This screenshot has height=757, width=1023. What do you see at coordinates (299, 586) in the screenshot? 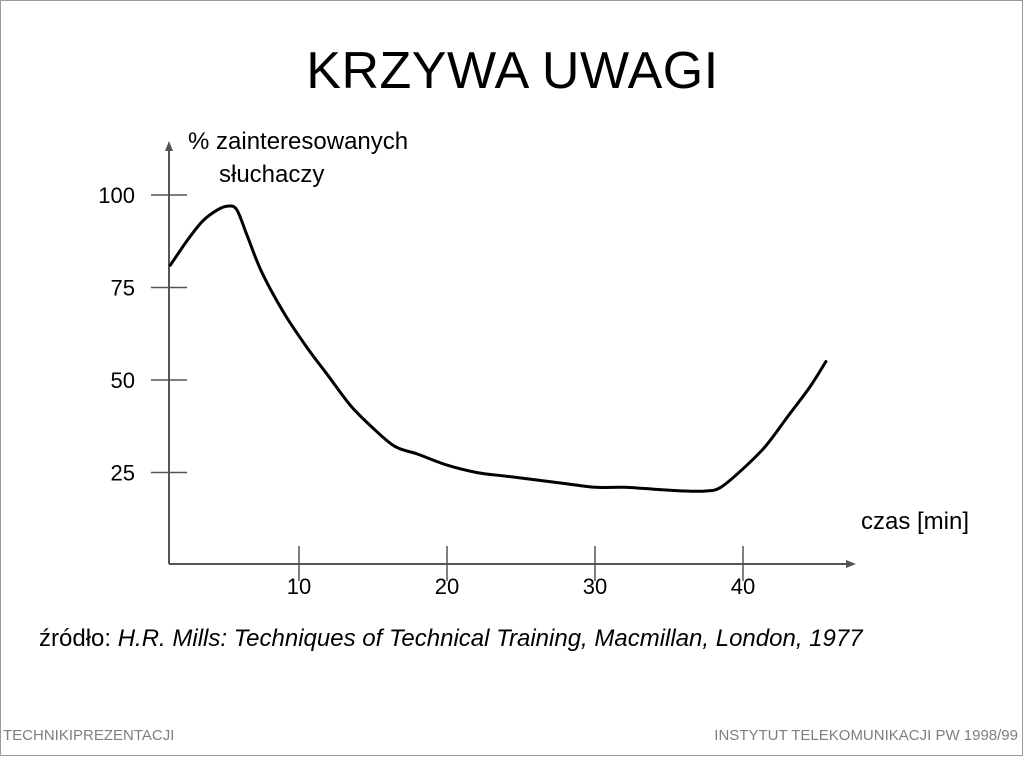
I see `x-tick-label-10: 10` at bounding box center [299, 586].